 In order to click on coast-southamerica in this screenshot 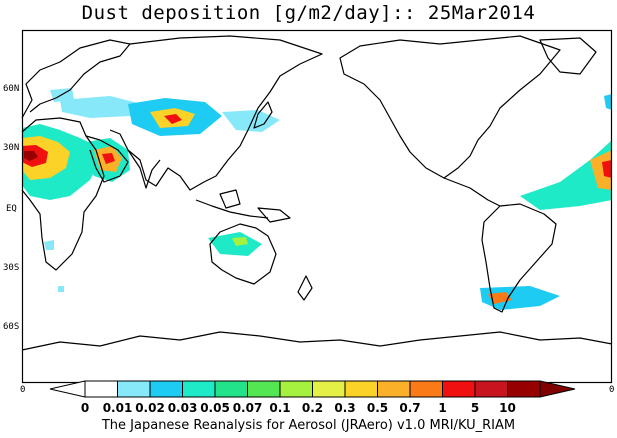, I will do `click(519, 258)`.